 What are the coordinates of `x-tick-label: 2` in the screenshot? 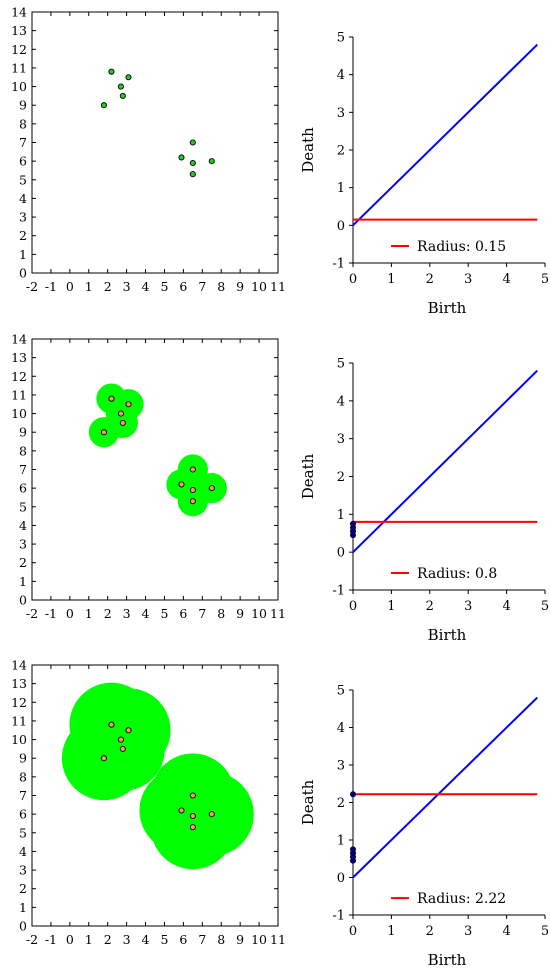 It's located at (430, 279).